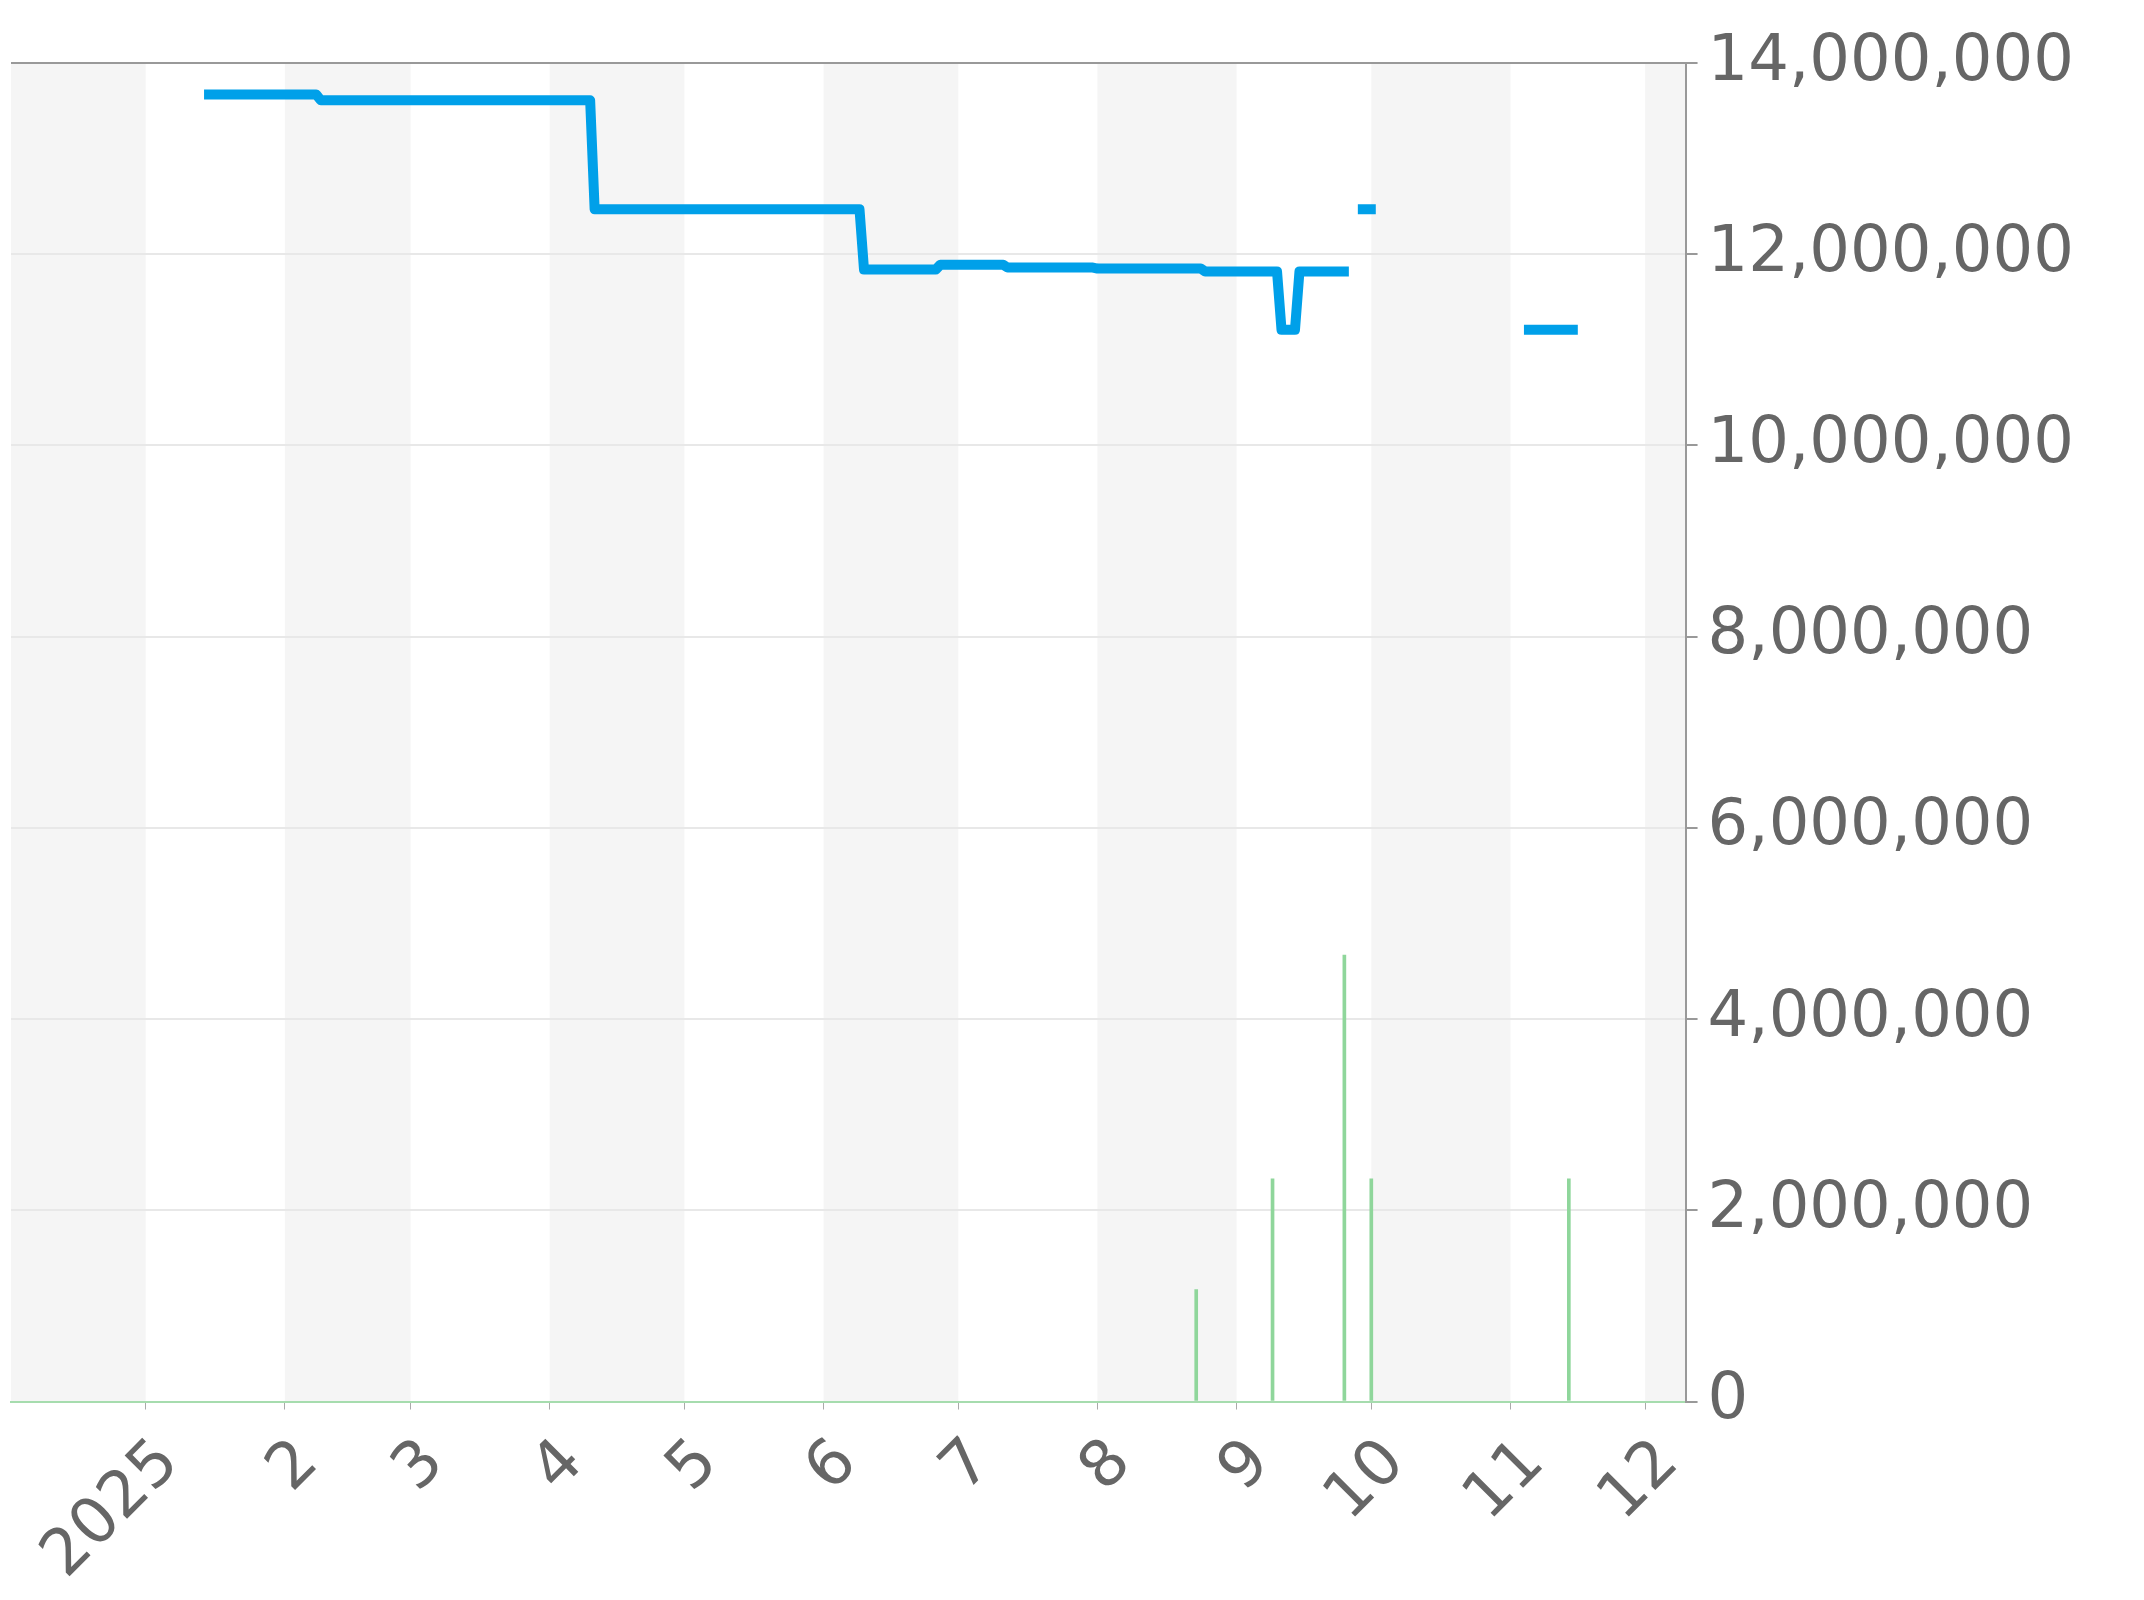  Describe the element at coordinates (1870, 1013) in the screenshot. I see `y-tick-label: 4,000,000` at that location.